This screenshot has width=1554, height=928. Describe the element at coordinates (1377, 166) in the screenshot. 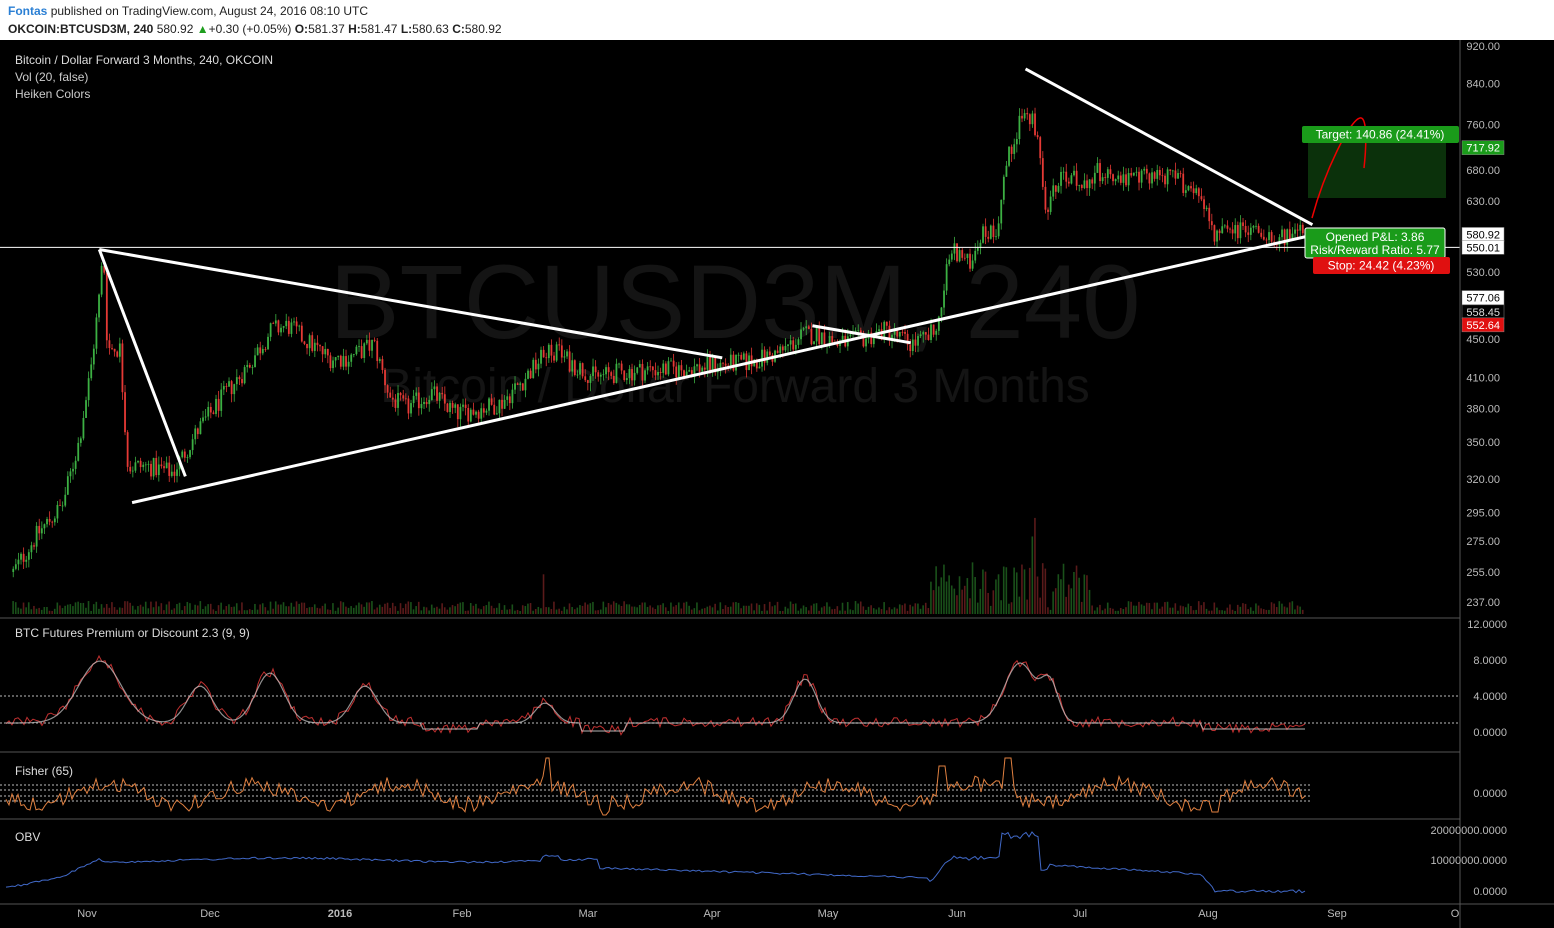

I see `target-zone` at that location.